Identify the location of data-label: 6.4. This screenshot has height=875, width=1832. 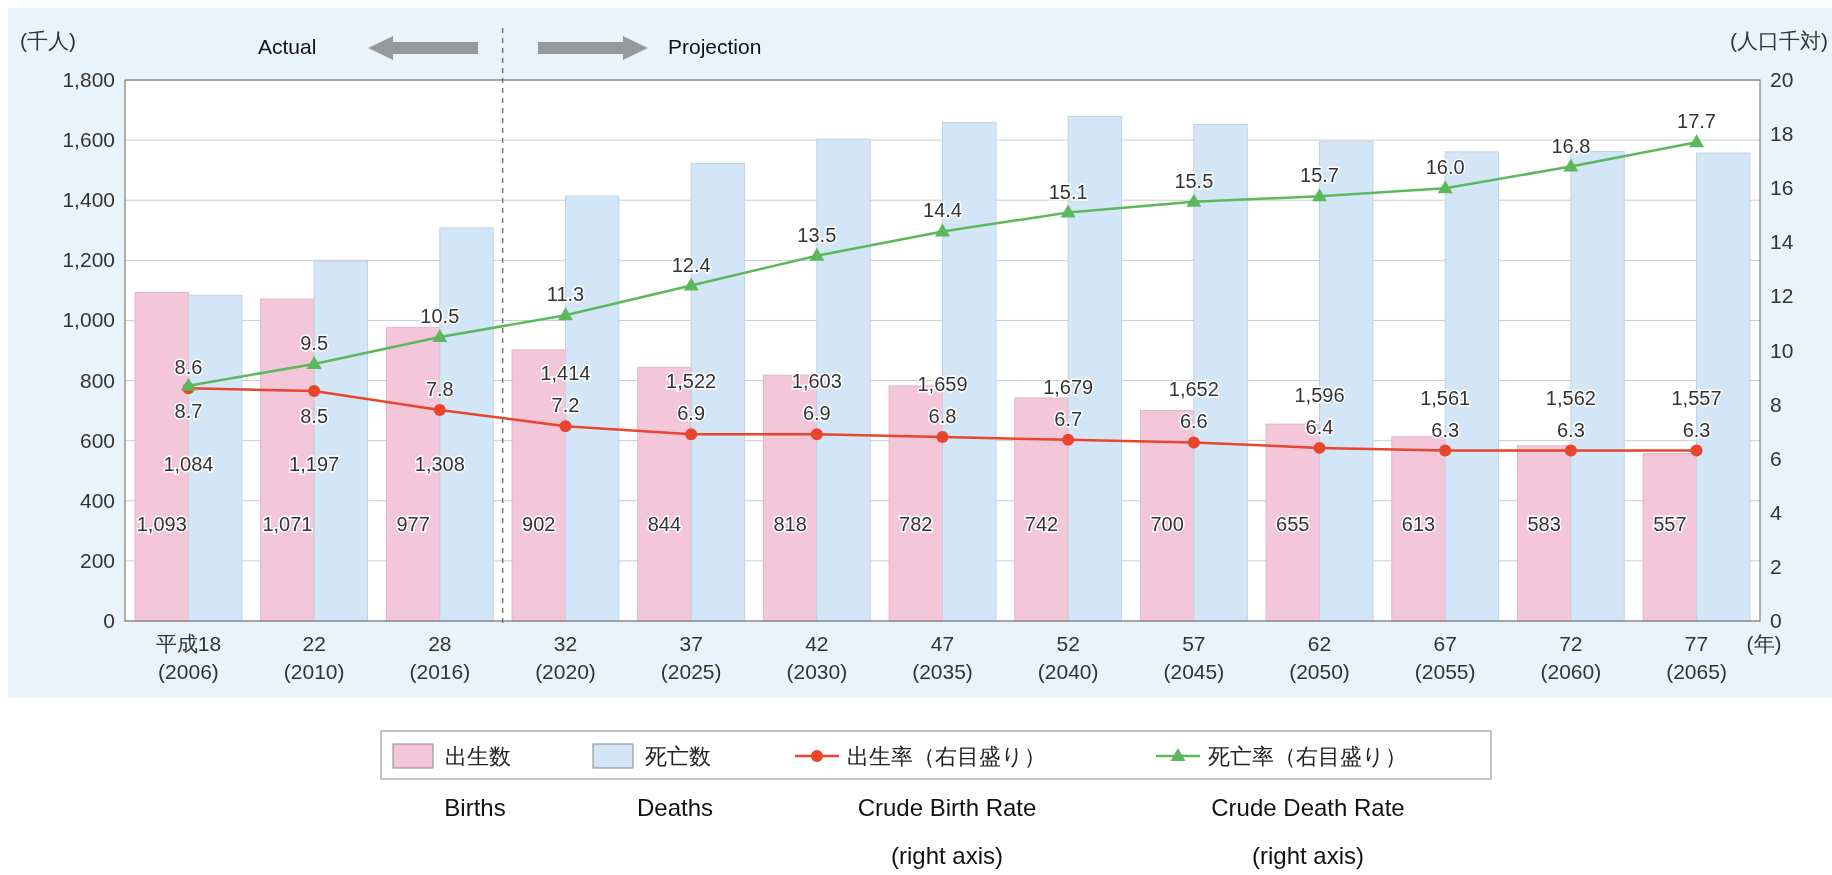
(1319, 426).